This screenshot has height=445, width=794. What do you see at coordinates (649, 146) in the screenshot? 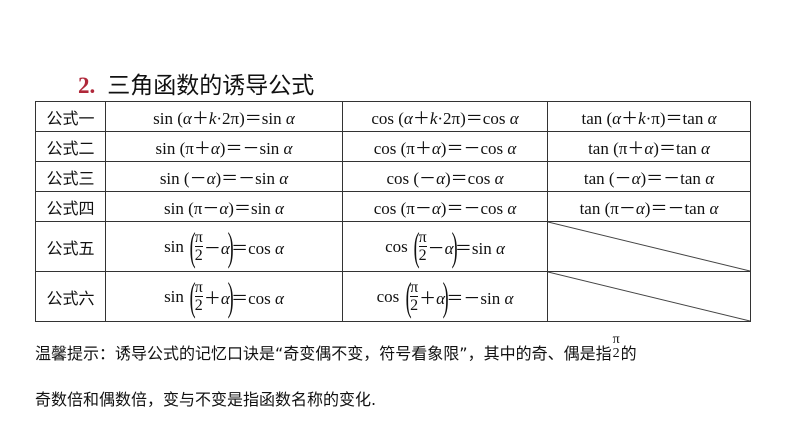
I see `formula-cell: tan (π＋α)＝tan α` at bounding box center [649, 146].